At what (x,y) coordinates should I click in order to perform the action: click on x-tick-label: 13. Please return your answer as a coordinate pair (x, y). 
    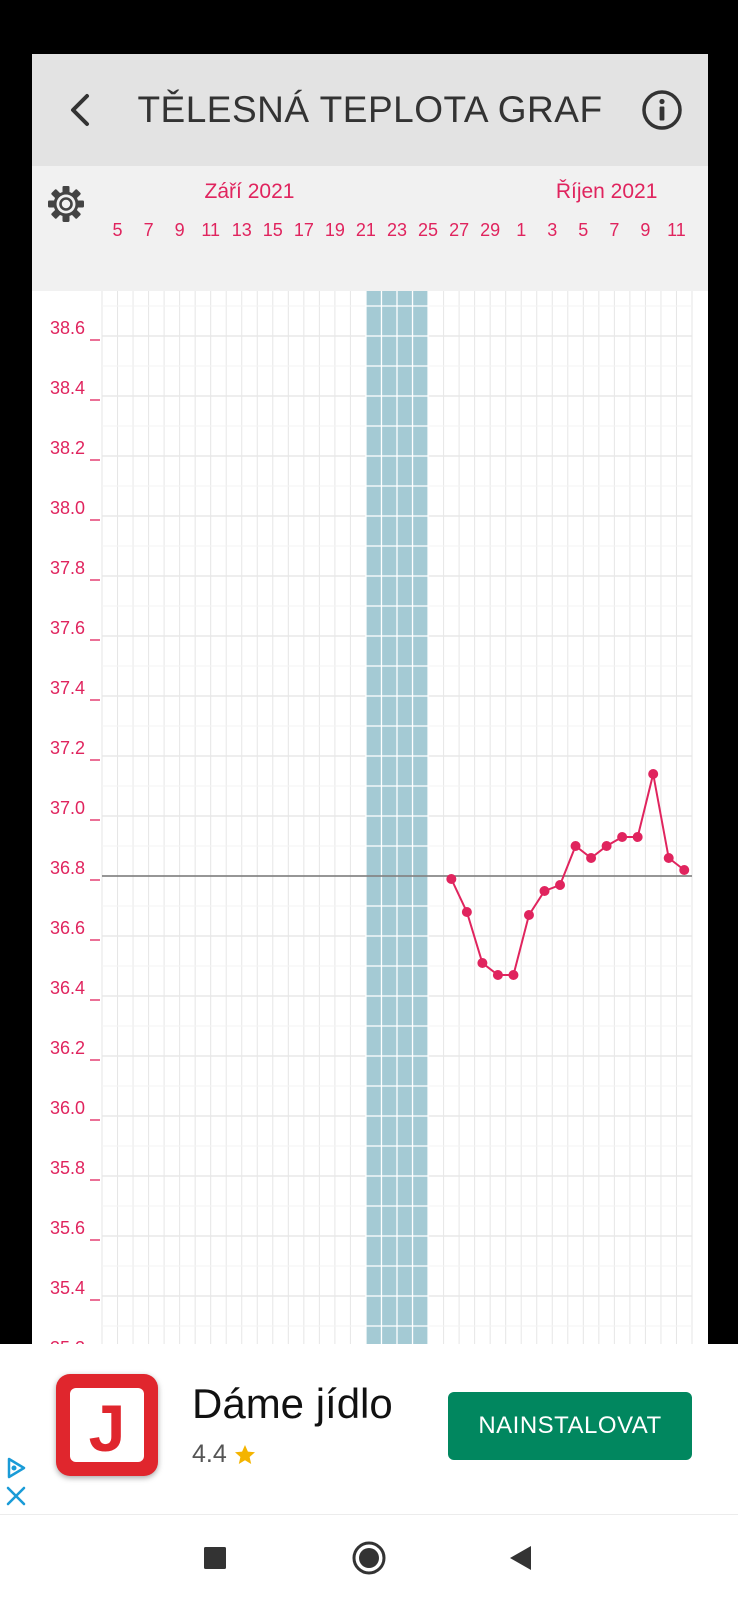
    Looking at the image, I should click on (242, 230).